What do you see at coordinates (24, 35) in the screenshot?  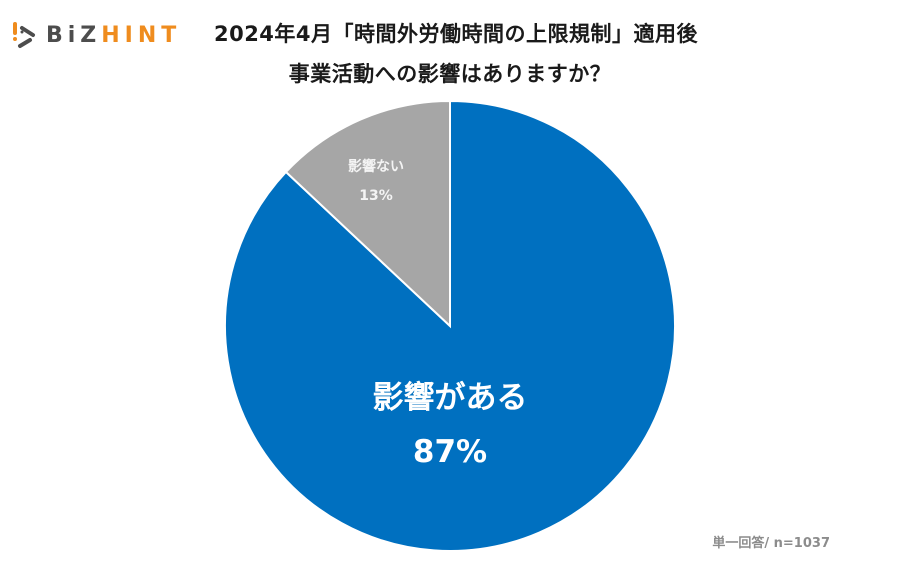 I see `bizhint-logo-icon` at bounding box center [24, 35].